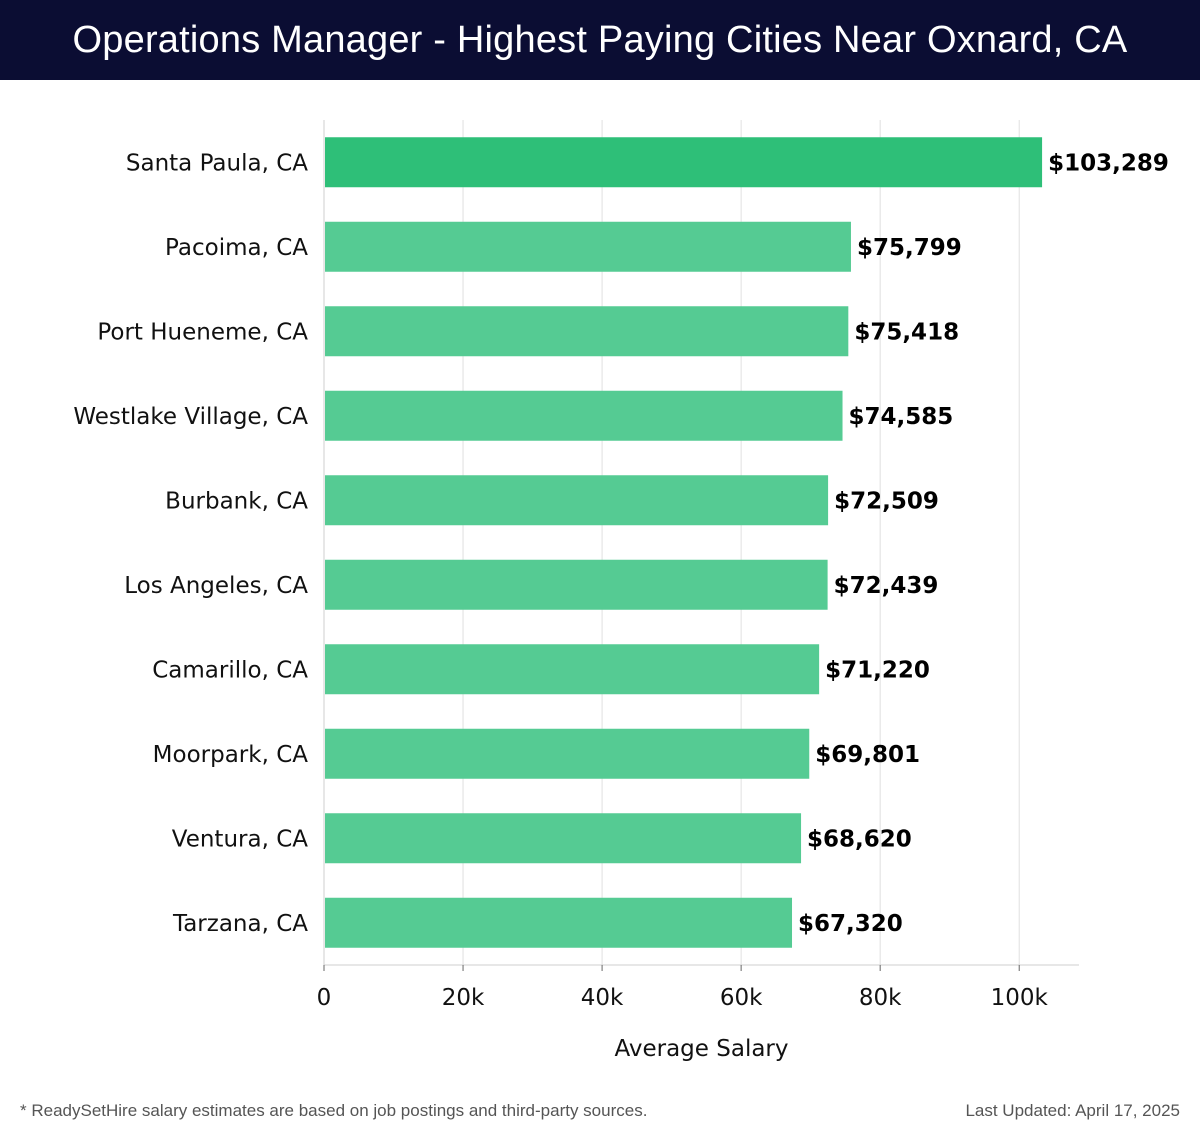 The height and width of the screenshot is (1140, 1200). I want to click on data-label: $75,418, so click(906, 332).